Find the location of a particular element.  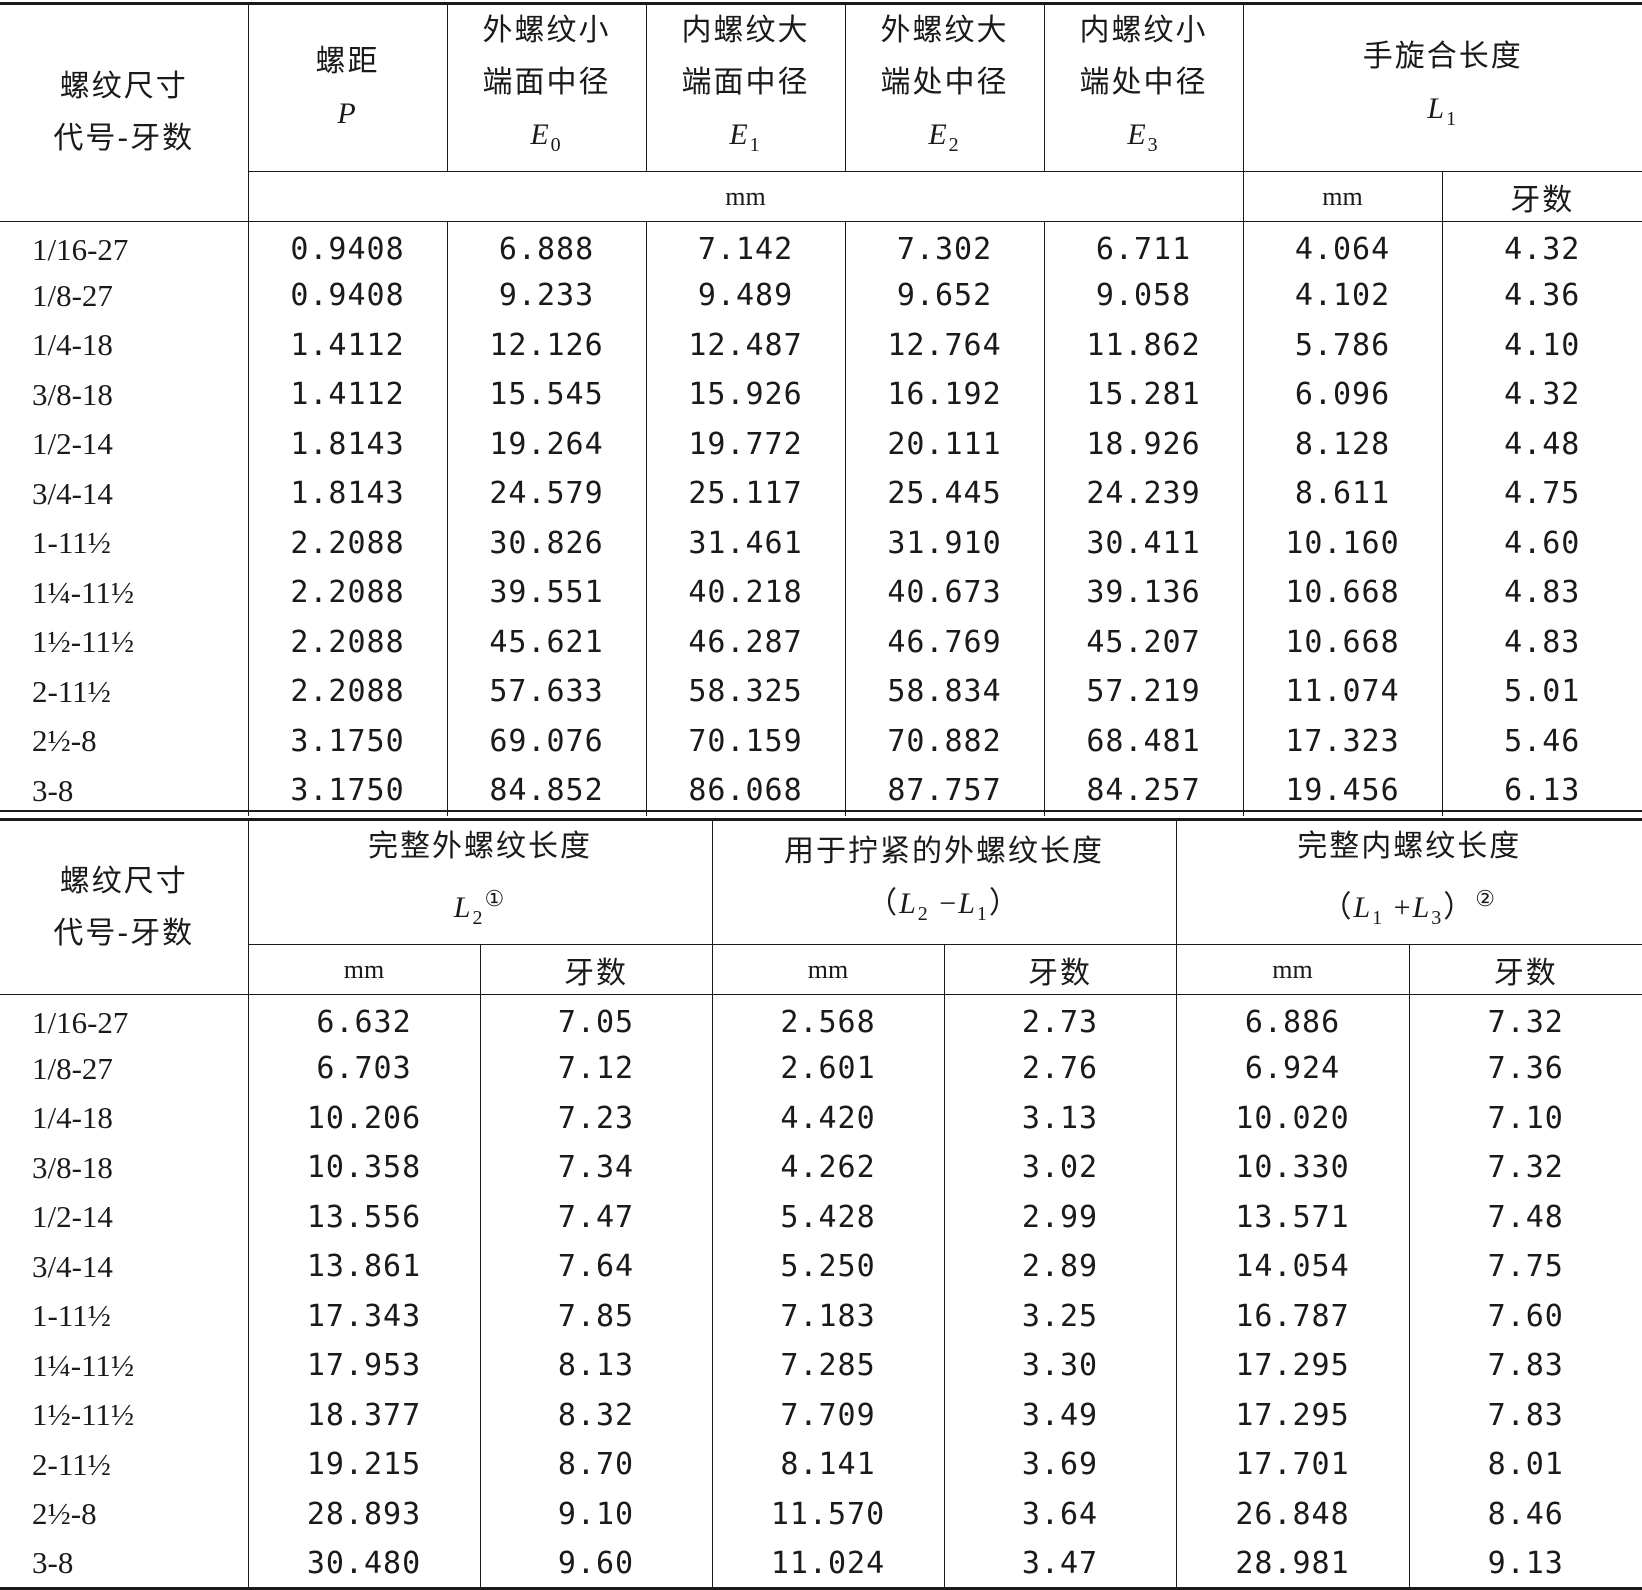

value-cell: 11.862 is located at coordinates (1143, 346).